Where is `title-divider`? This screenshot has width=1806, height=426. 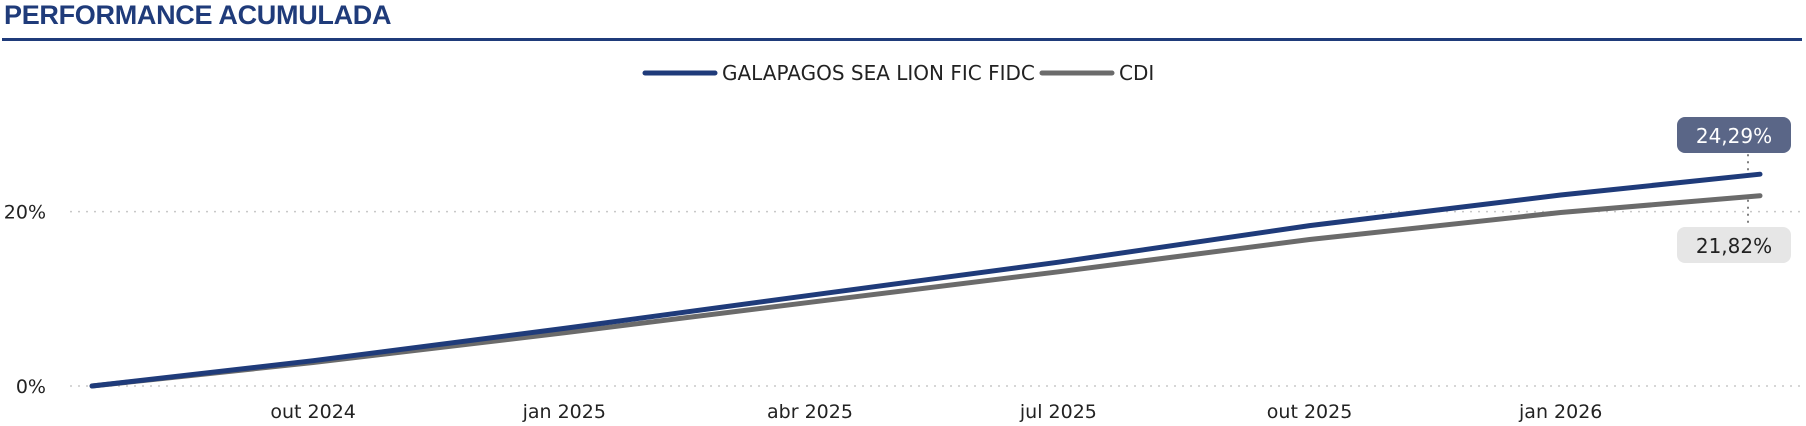
title-divider is located at coordinates (902, 39).